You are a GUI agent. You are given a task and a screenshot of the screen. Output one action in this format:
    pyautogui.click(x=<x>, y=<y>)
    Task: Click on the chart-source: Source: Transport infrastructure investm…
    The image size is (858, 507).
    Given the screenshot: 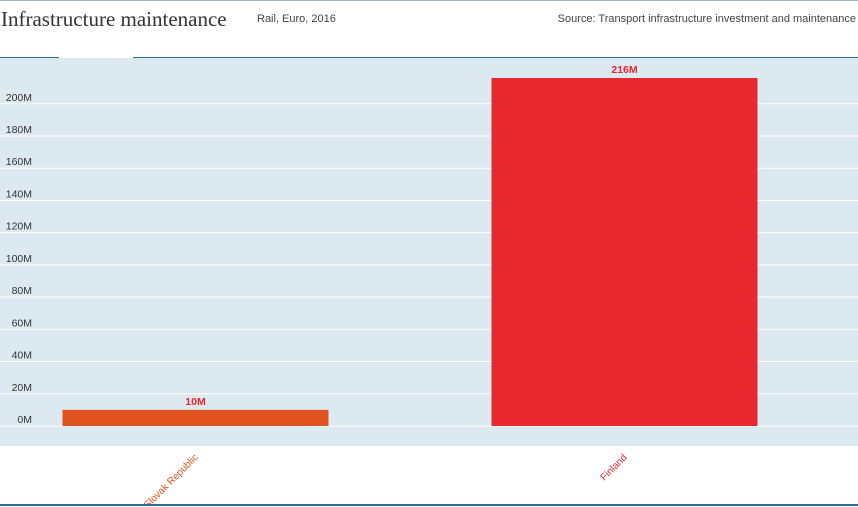 What is the action you would take?
    pyautogui.click(x=706, y=19)
    